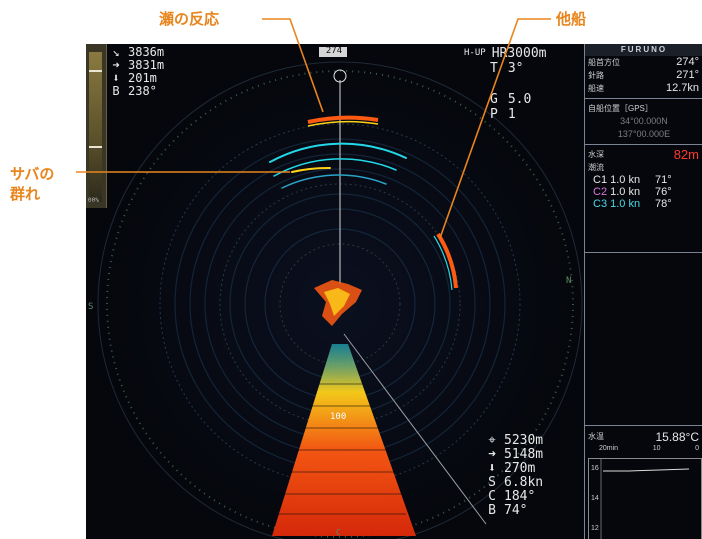 This screenshot has height=539, width=702. Describe the element at coordinates (25, 194) in the screenshot. I see `annotation-mackerel-line2: 群れ` at that location.